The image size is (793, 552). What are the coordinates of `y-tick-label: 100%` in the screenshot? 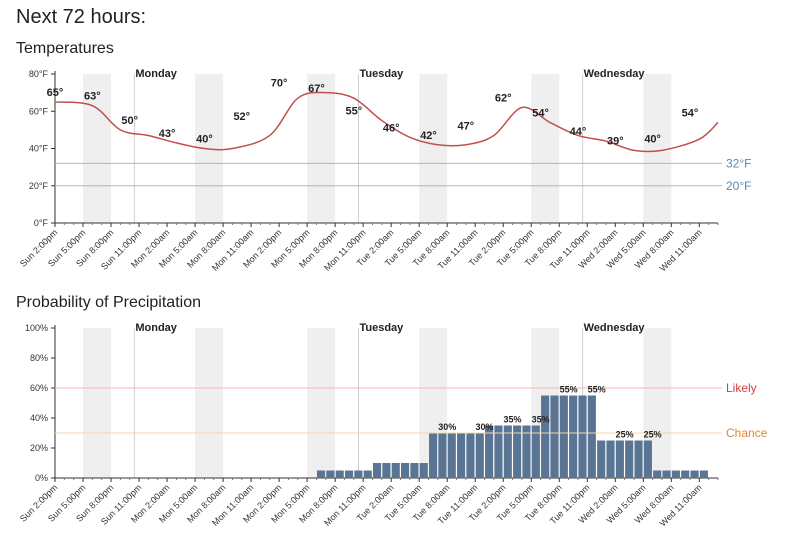 It's located at (36, 328).